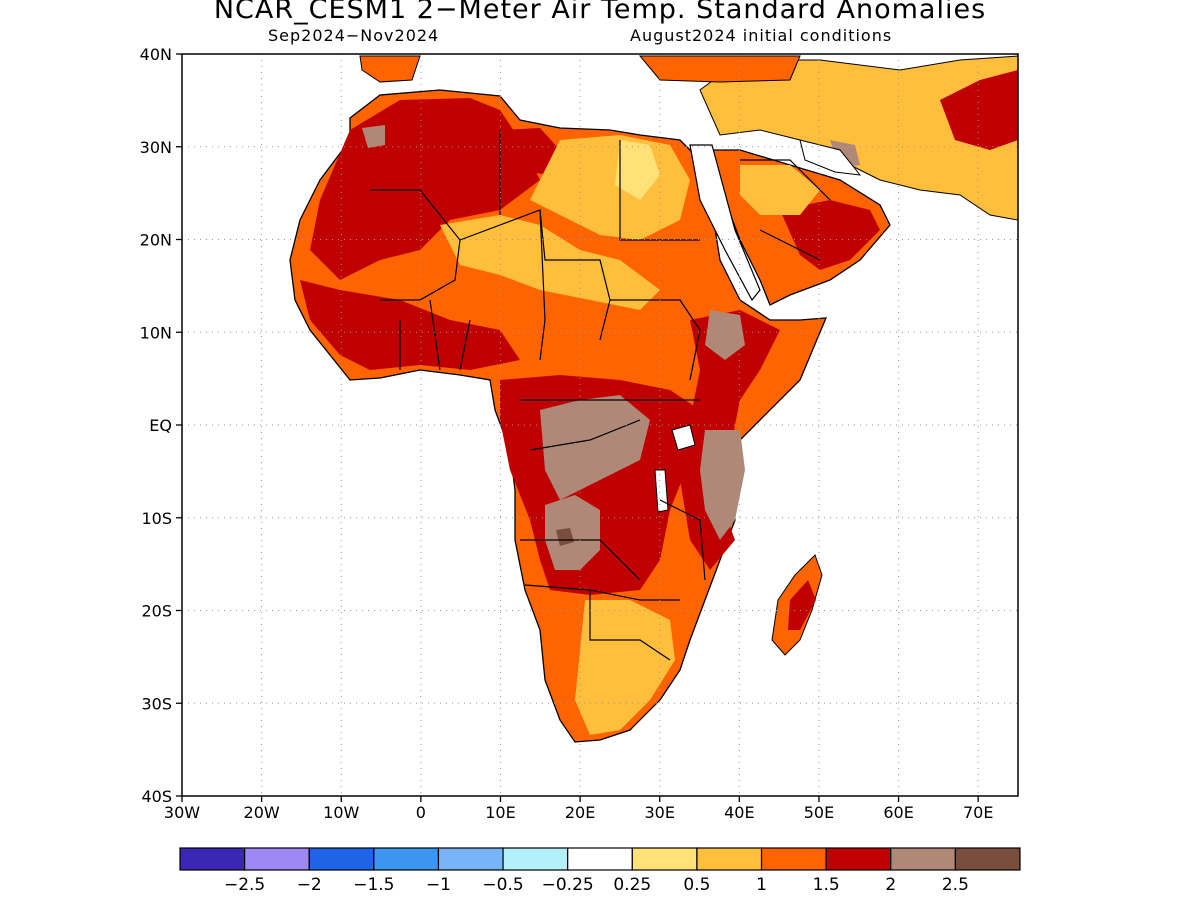 This screenshot has height=900, width=1200. What do you see at coordinates (156, 518) in the screenshot?
I see `lat-label: 10S` at bounding box center [156, 518].